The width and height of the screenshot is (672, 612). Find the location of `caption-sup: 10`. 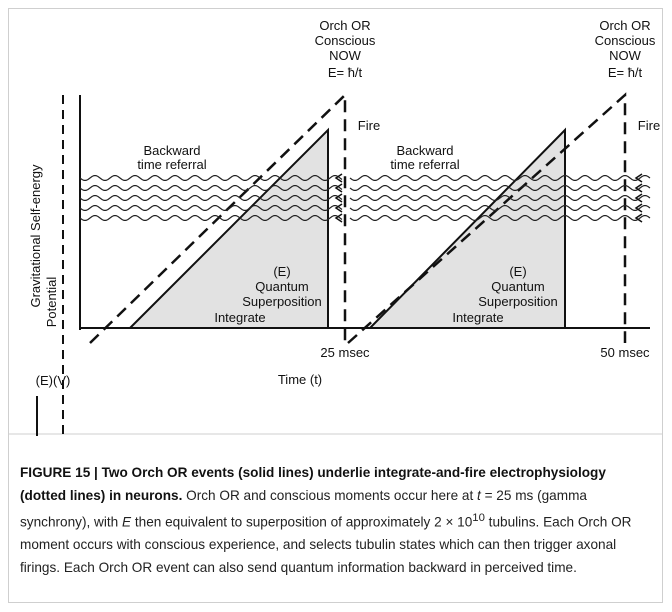

caption-sup: 10 is located at coordinates (478, 518).